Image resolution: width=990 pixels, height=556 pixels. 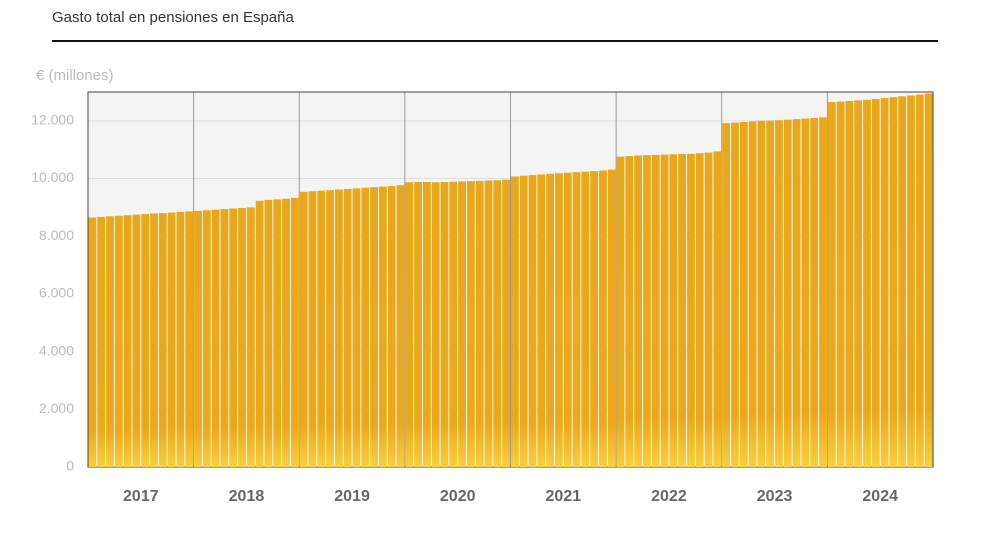 I want to click on x-tick-label: 2017, so click(x=141, y=496).